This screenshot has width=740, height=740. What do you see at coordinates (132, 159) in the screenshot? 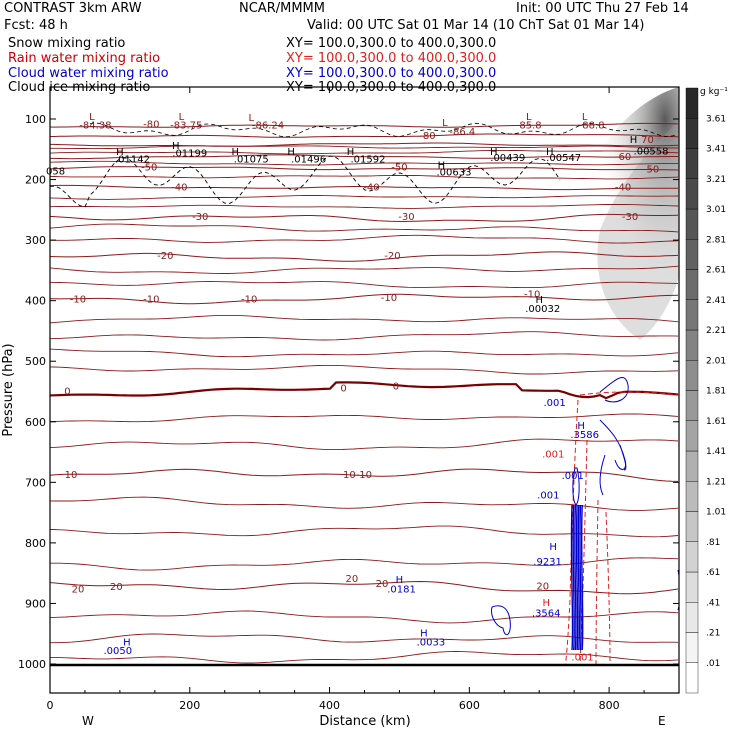
I see `cloud-ice-label: .01142` at bounding box center [132, 159].